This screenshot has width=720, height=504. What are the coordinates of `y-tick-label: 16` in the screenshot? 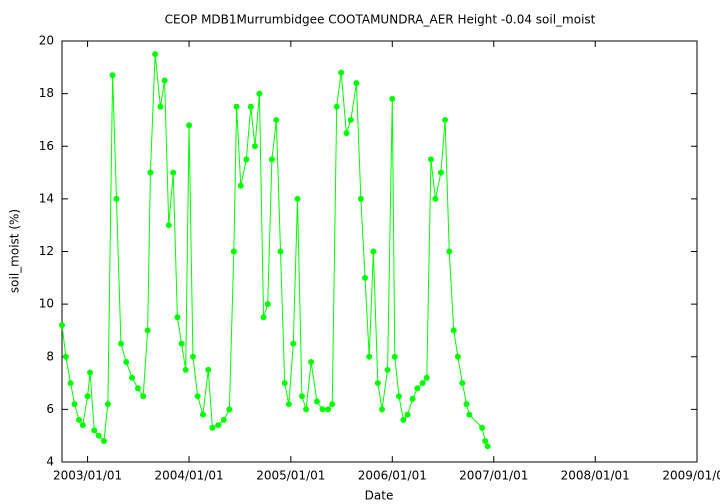 It's located at (46, 146).